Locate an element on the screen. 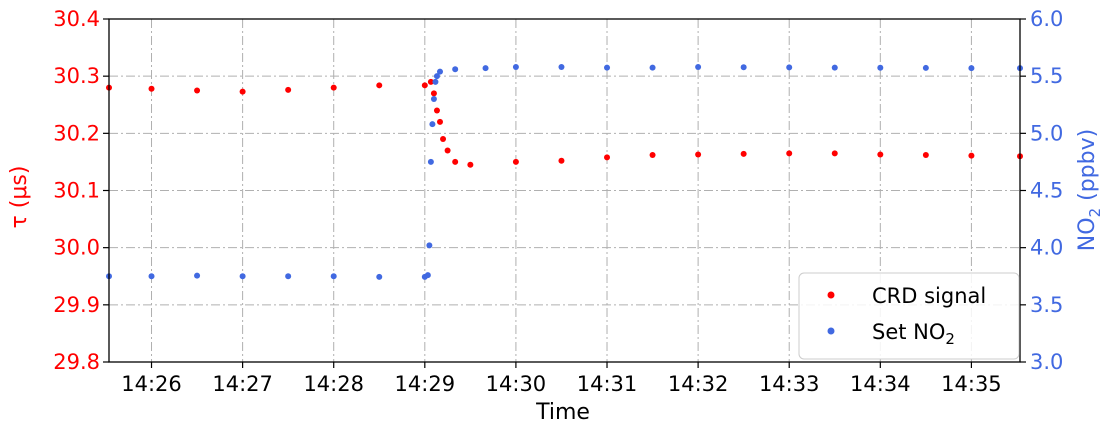 Image resolution: width=1104 pixels, height=425 pixels. legend-marker-crd-signal is located at coordinates (831, 295).